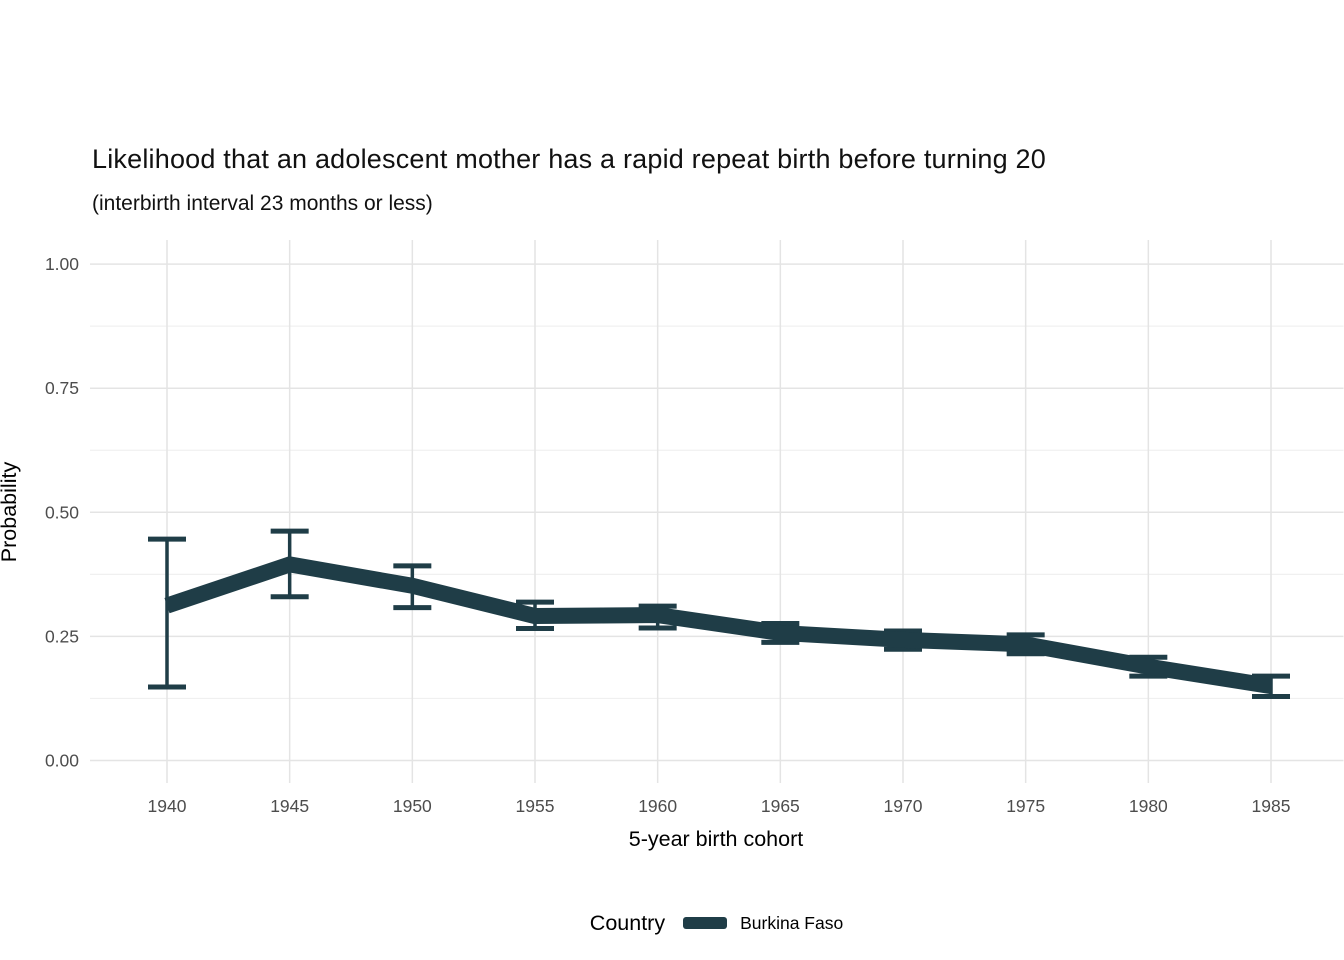  I want to click on x-tick-label: 1950, so click(412, 806).